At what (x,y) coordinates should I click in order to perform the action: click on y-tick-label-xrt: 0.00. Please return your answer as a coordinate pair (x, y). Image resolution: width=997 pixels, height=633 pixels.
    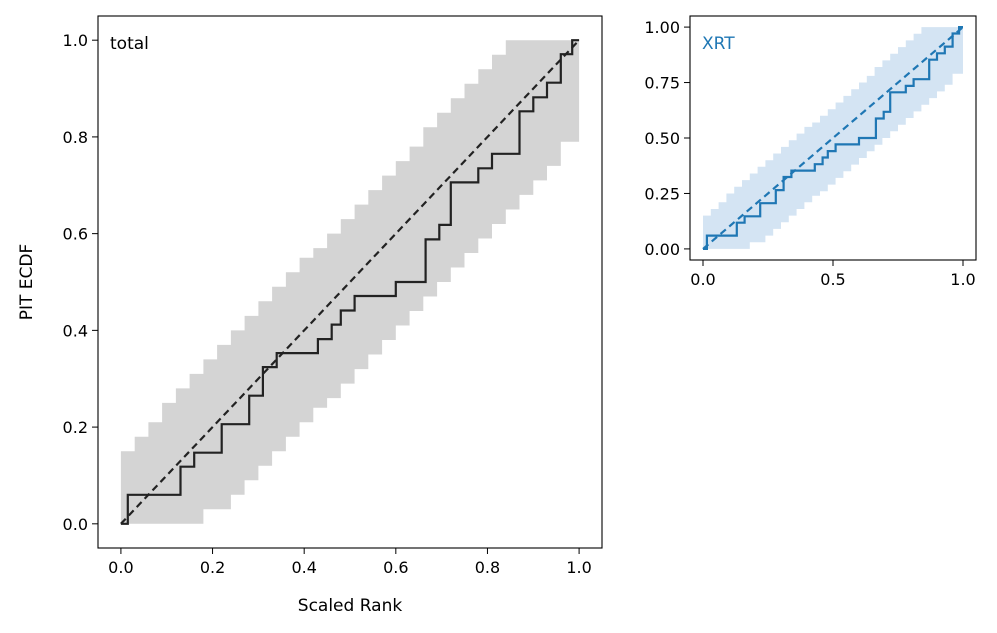
    Looking at the image, I should click on (662, 249).